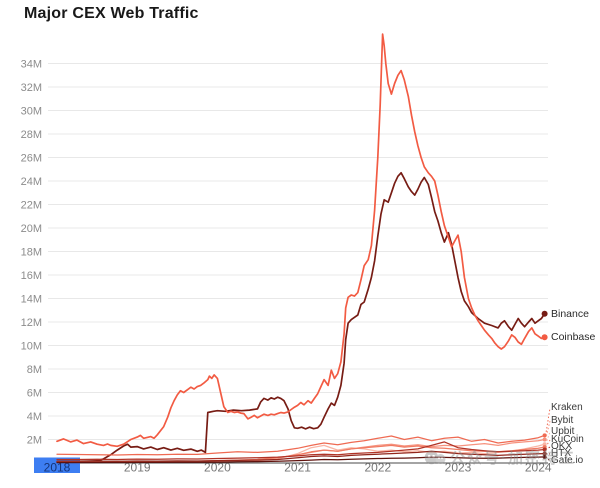  Describe the element at coordinates (31, 112) in the screenshot. I see `y-axis-tick-label: 30M` at that location.